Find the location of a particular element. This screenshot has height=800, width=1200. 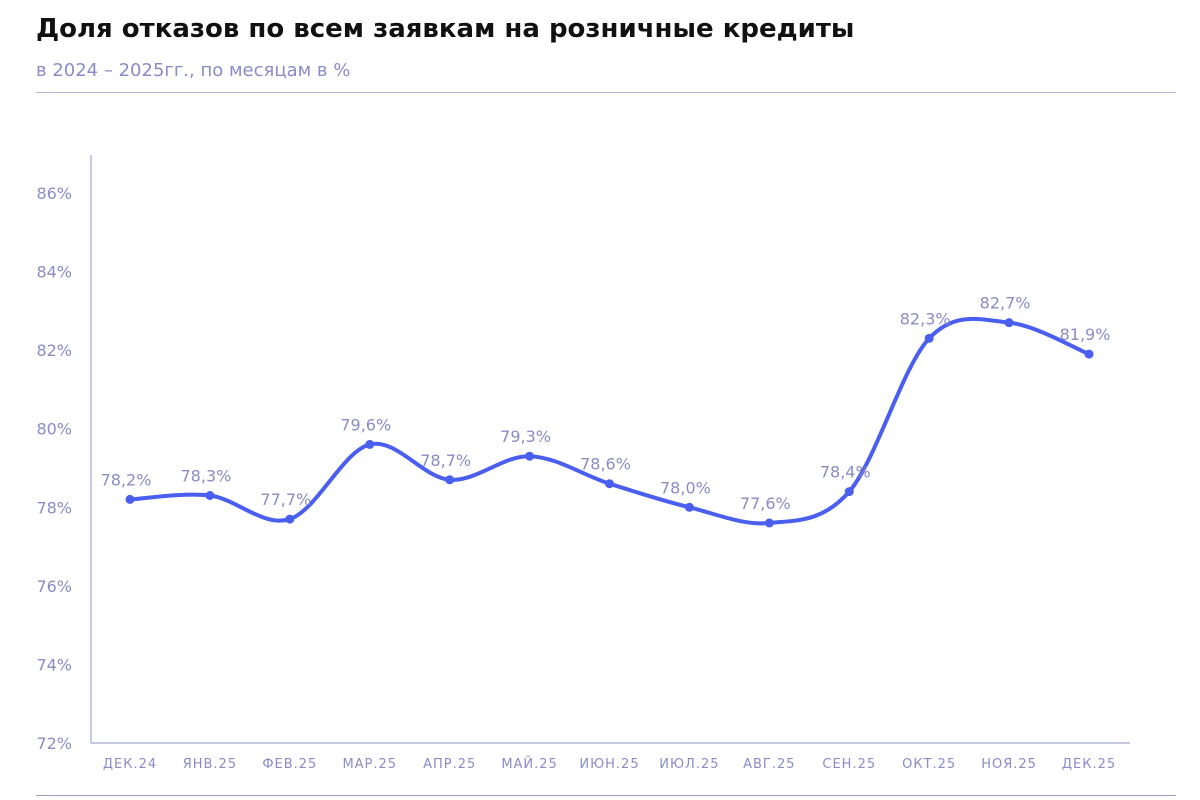

y-tick-label: 72% is located at coordinates (54, 743).